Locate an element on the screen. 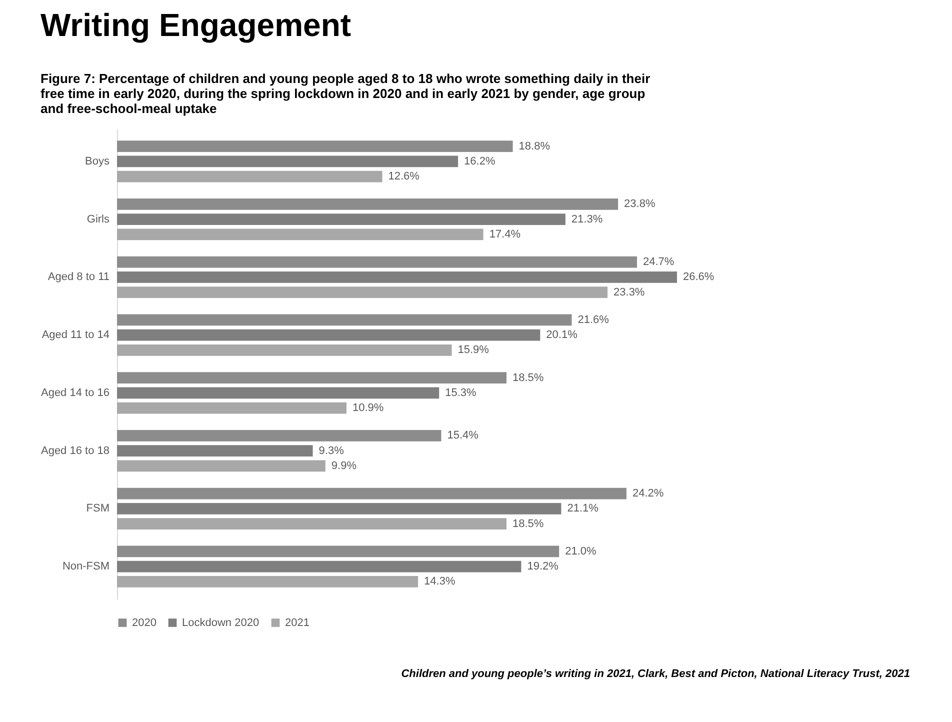 The height and width of the screenshot is (722, 952). data-label: 24.7% is located at coordinates (658, 262).